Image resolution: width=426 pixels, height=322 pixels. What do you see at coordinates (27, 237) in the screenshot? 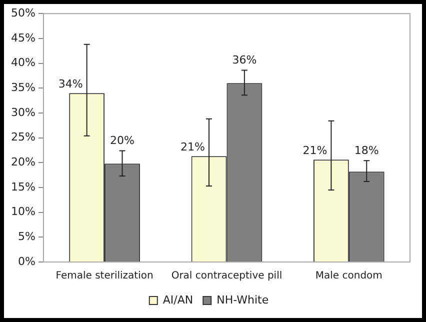
I see `y-tick-label: 5%` at bounding box center [27, 237].